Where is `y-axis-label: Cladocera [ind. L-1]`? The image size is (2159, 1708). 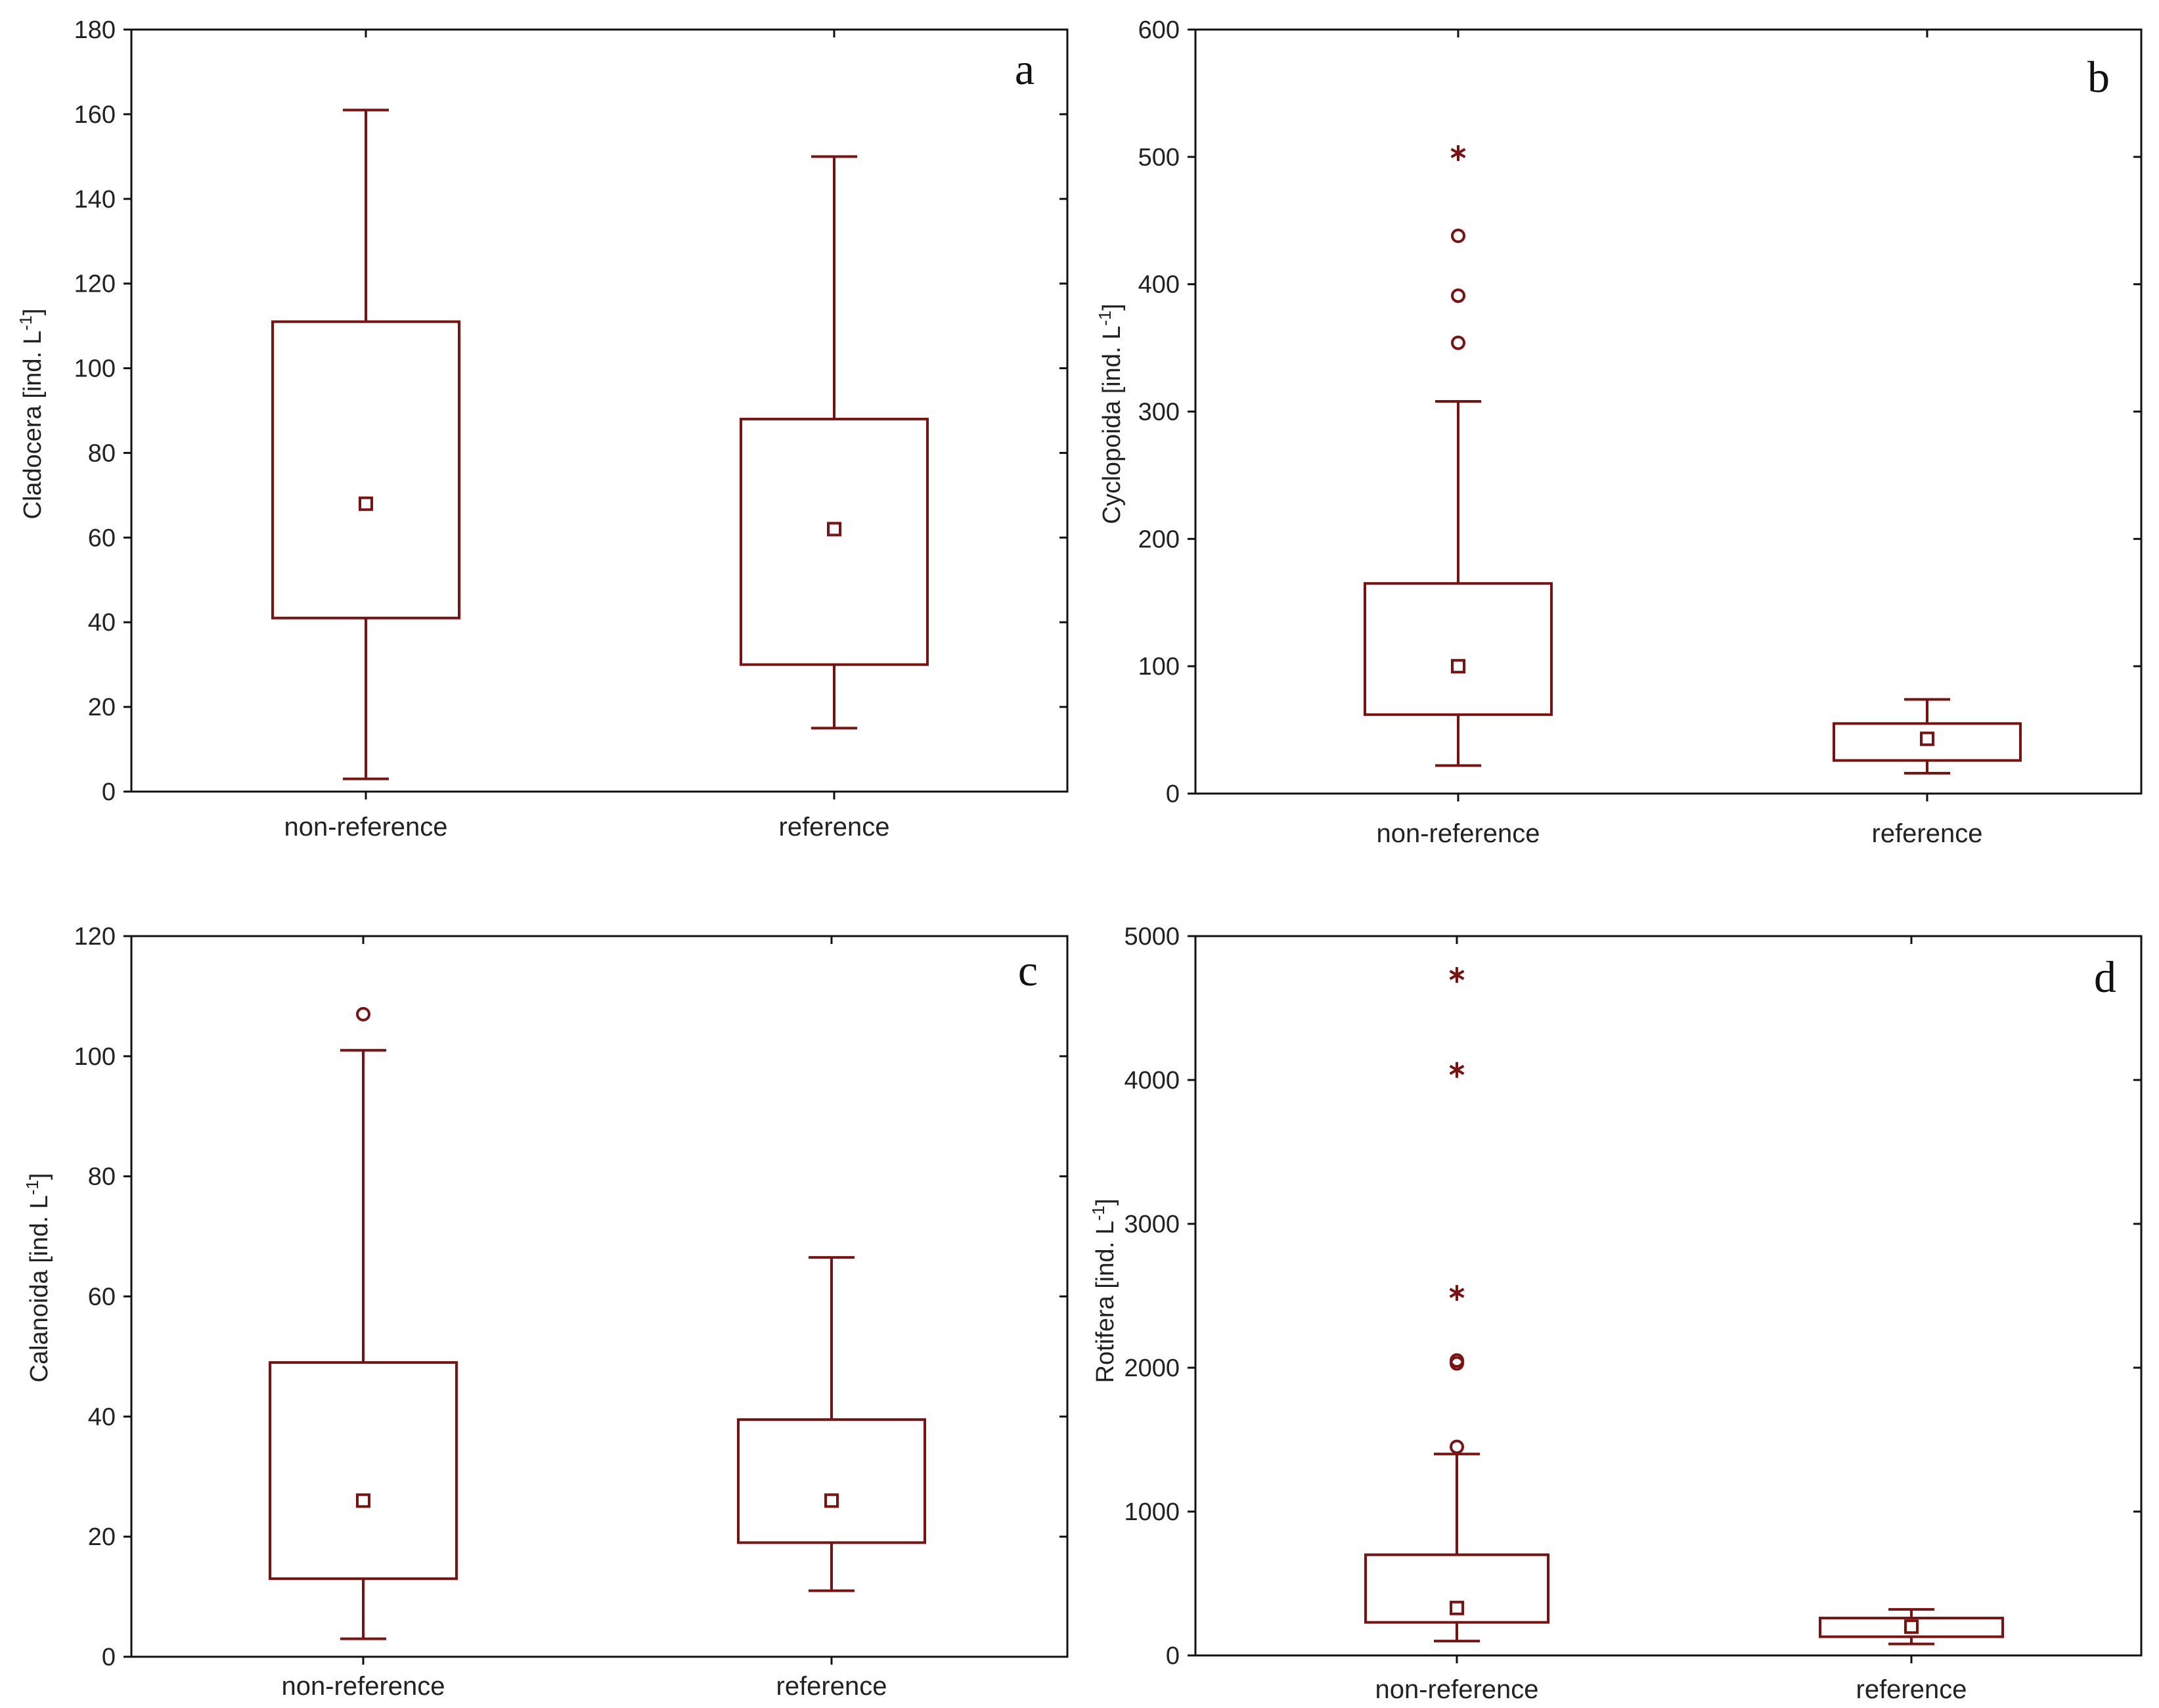 y-axis-label: Cladocera [ind. L-1] is located at coordinates (32, 414).